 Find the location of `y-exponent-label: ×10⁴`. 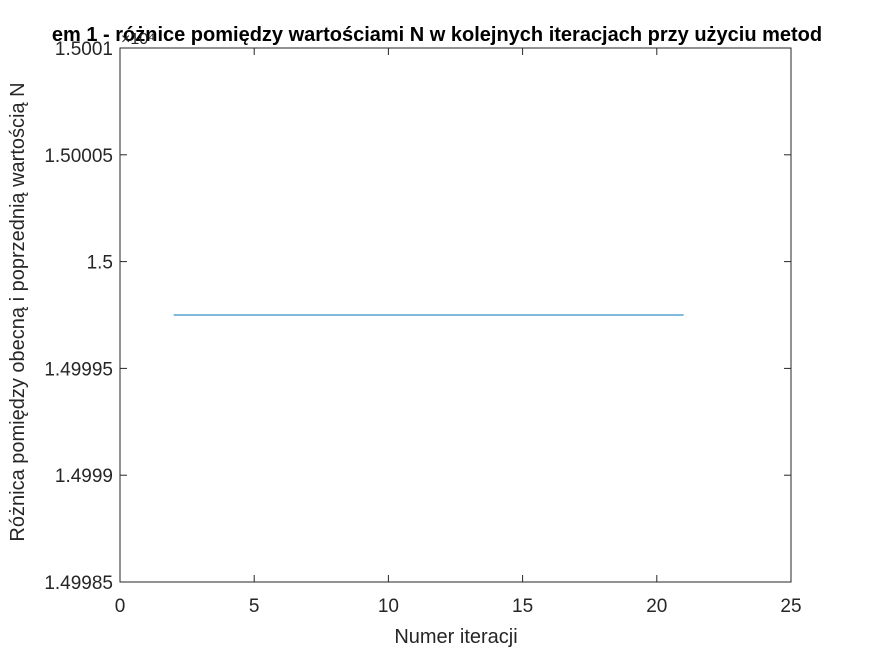

y-exponent-label: ×10⁴ is located at coordinates (138, 39).